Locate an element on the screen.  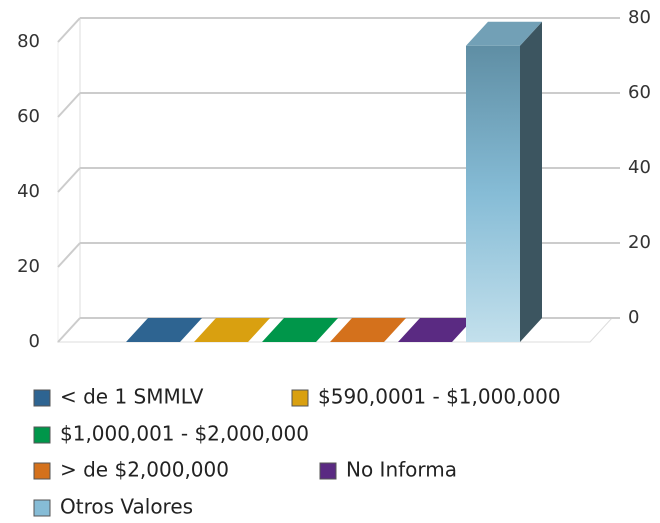
y-tick-label: 0 is located at coordinates (34, 341).